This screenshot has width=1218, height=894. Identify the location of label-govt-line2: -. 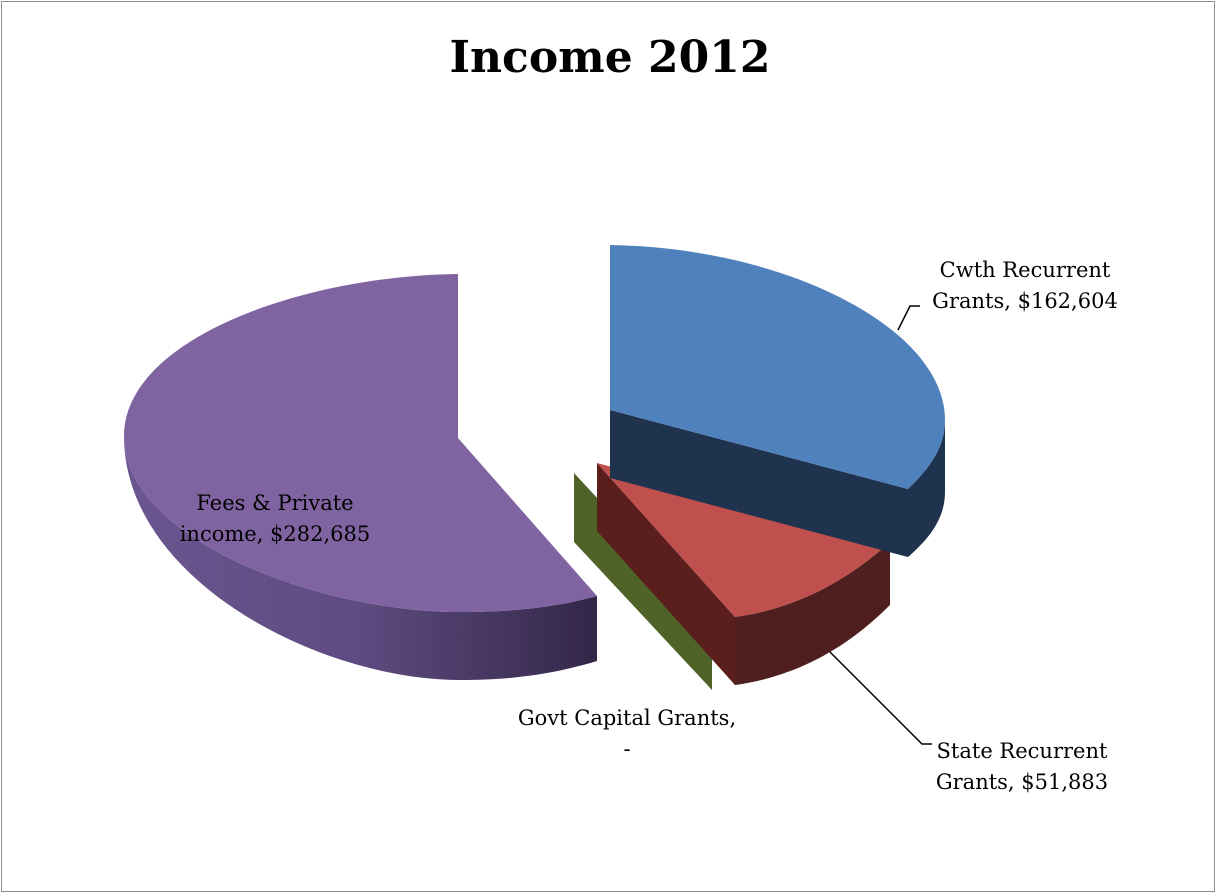
(626, 749).